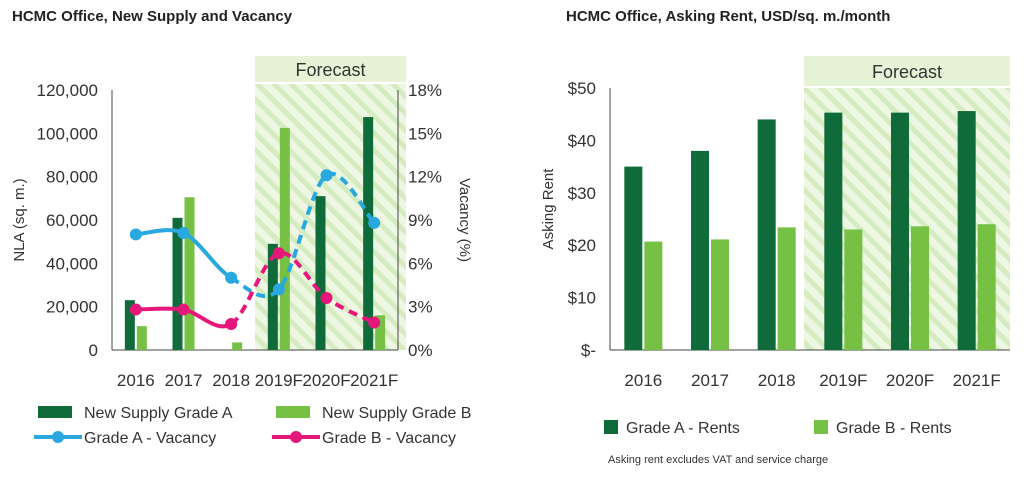 This screenshot has width=1024, height=481. What do you see at coordinates (67, 133) in the screenshot?
I see `y-tick-label: 100,000` at bounding box center [67, 133].